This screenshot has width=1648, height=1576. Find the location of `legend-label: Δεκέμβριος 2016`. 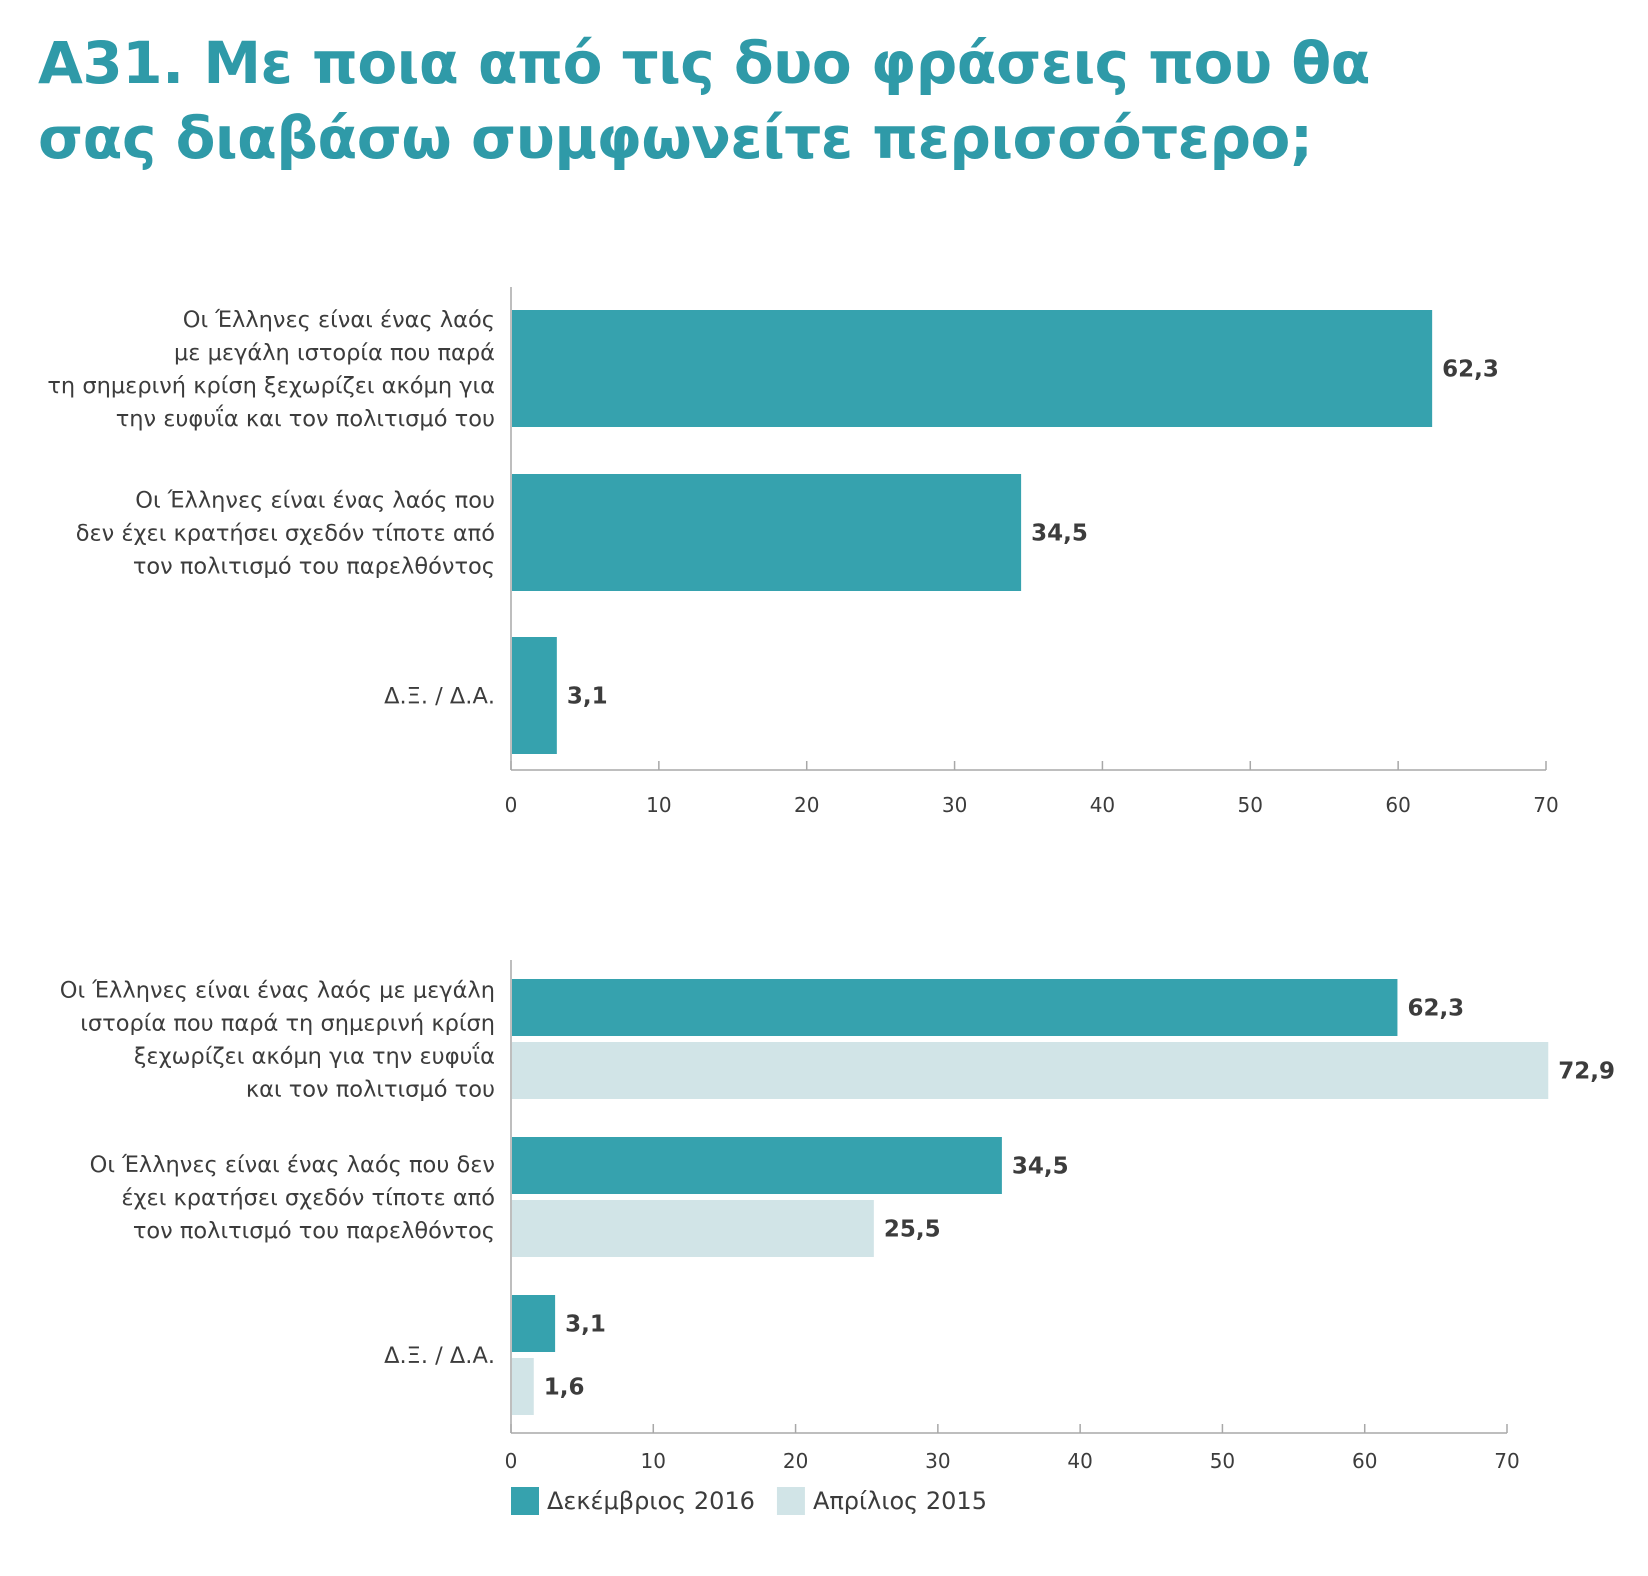

legend-label: Δεκέμβριος 2016 is located at coordinates (651, 1501).